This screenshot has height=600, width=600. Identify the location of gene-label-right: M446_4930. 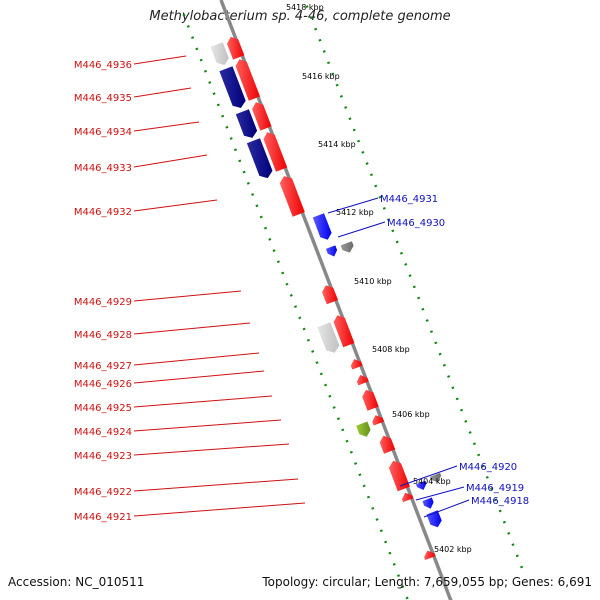
(416, 223).